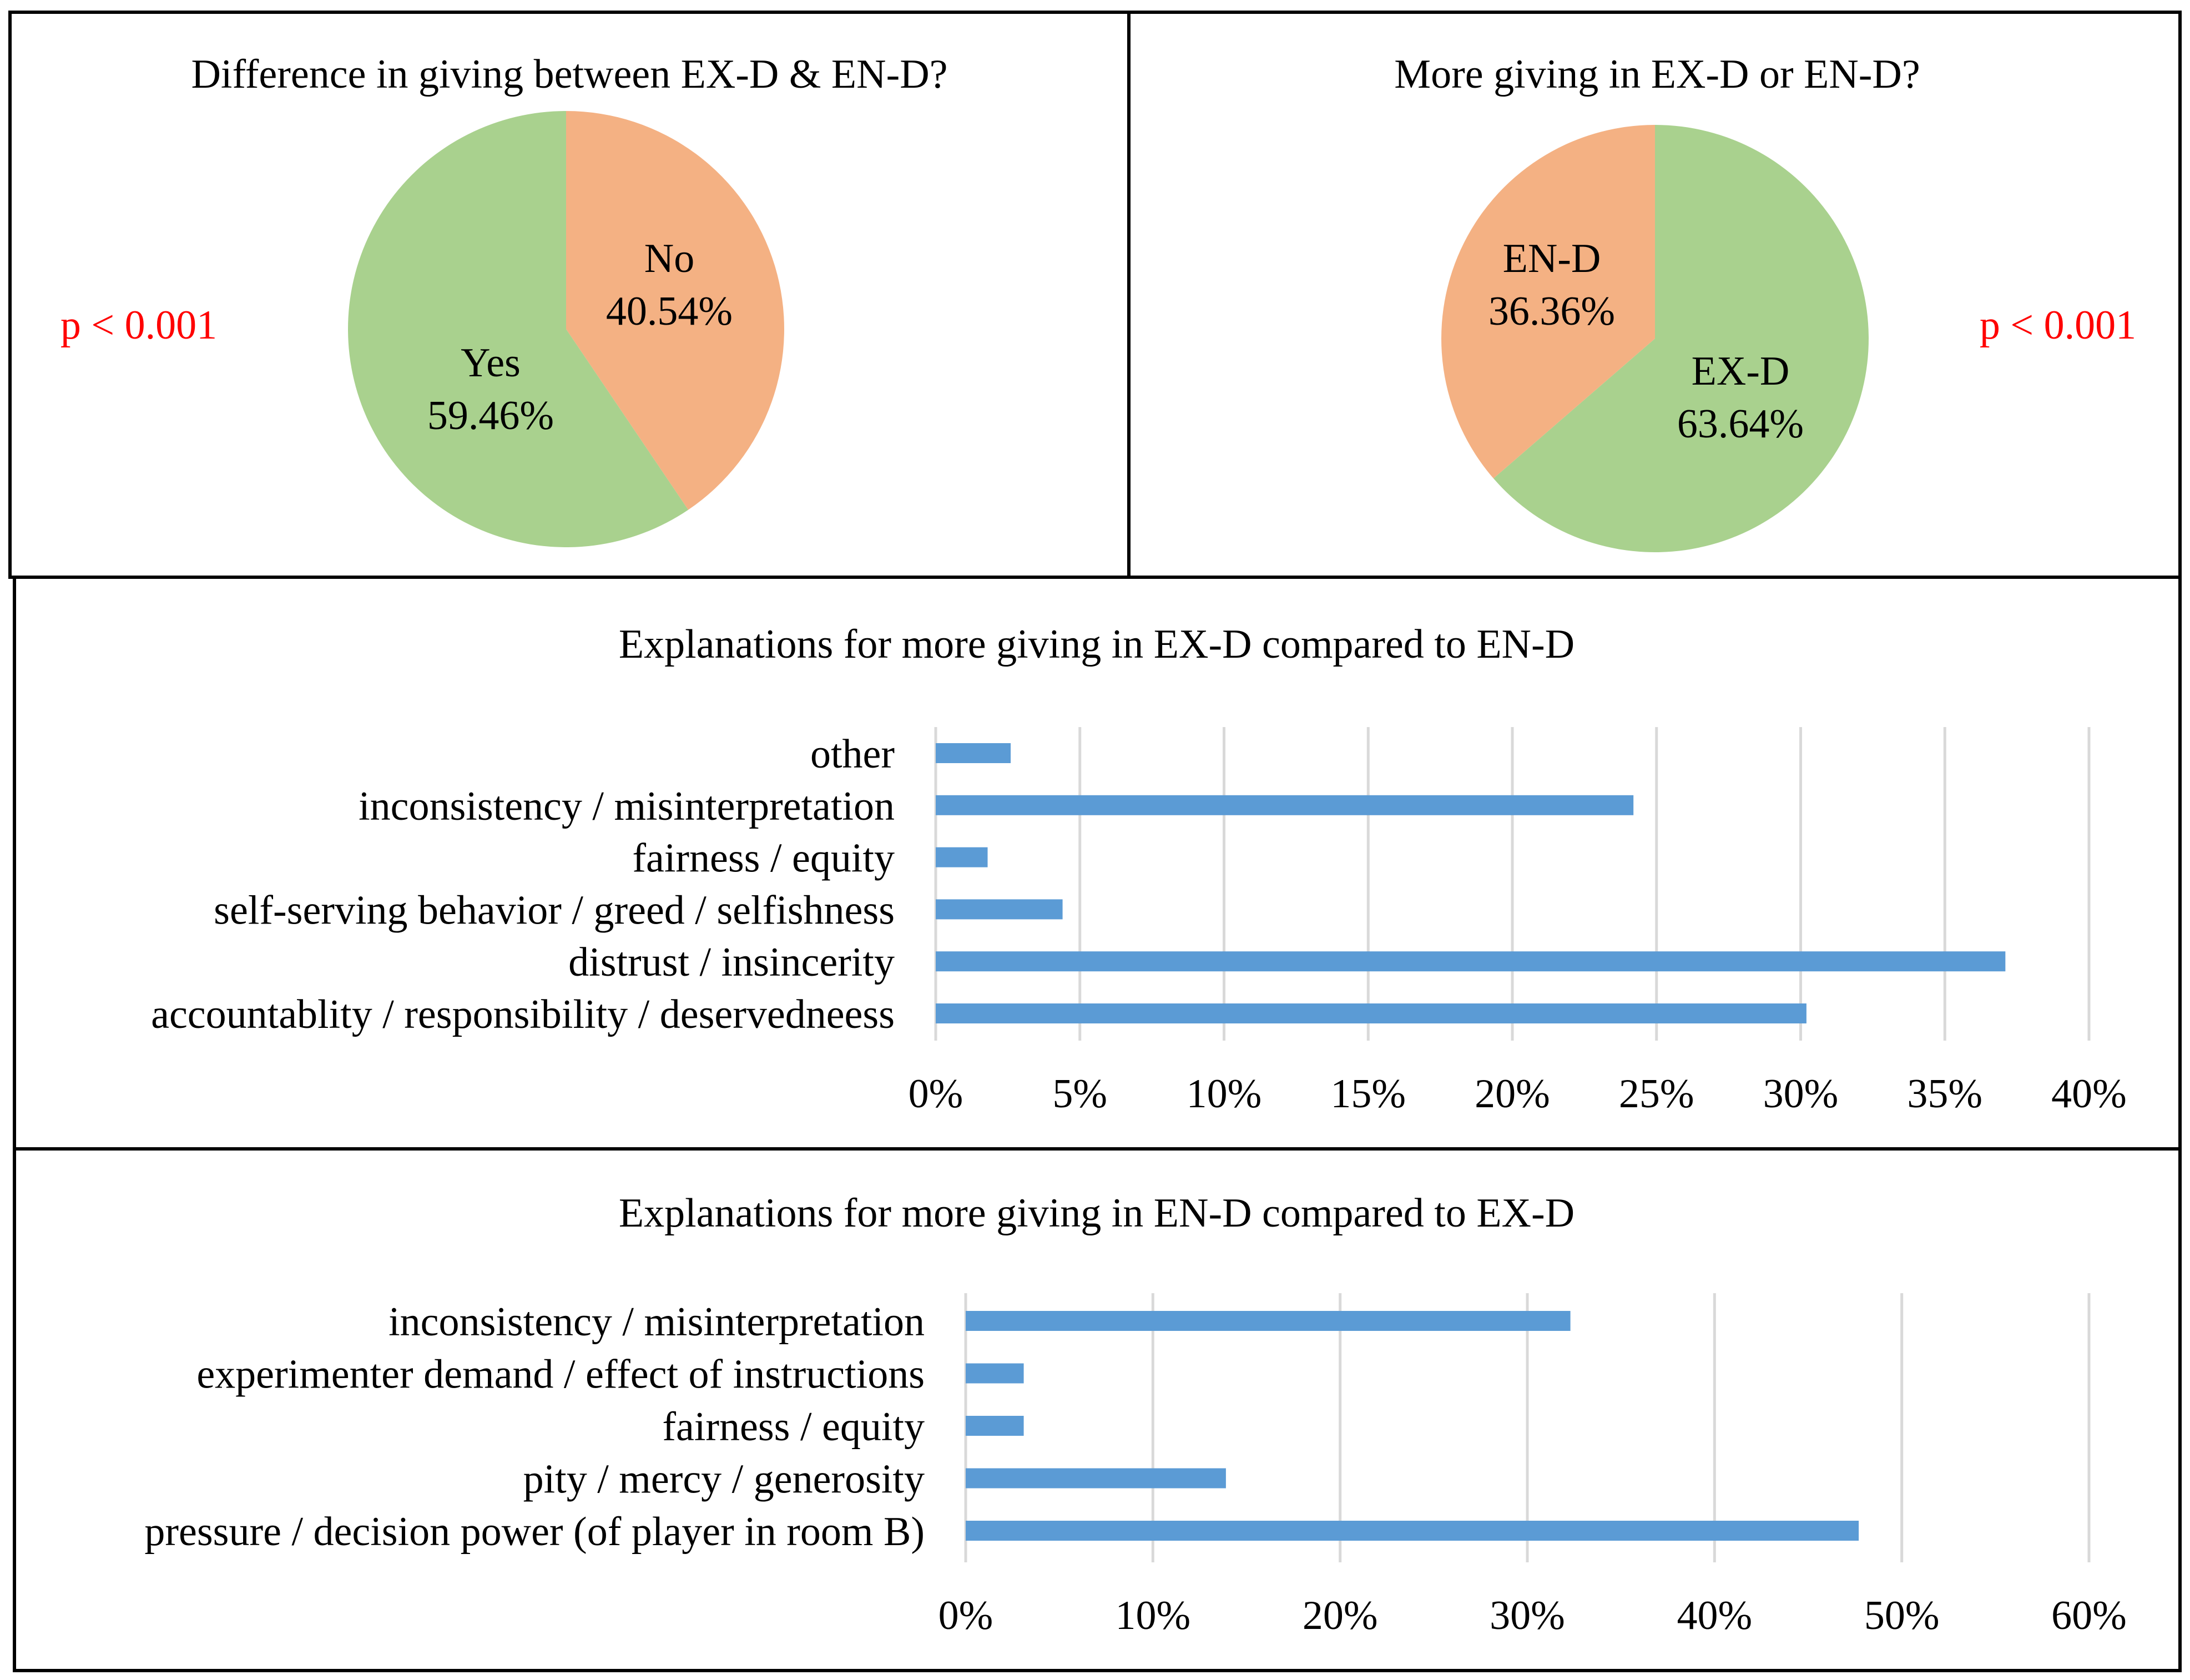  What do you see at coordinates (962, 857) in the screenshot?
I see `bar-1-bar-fairness-equity` at bounding box center [962, 857].